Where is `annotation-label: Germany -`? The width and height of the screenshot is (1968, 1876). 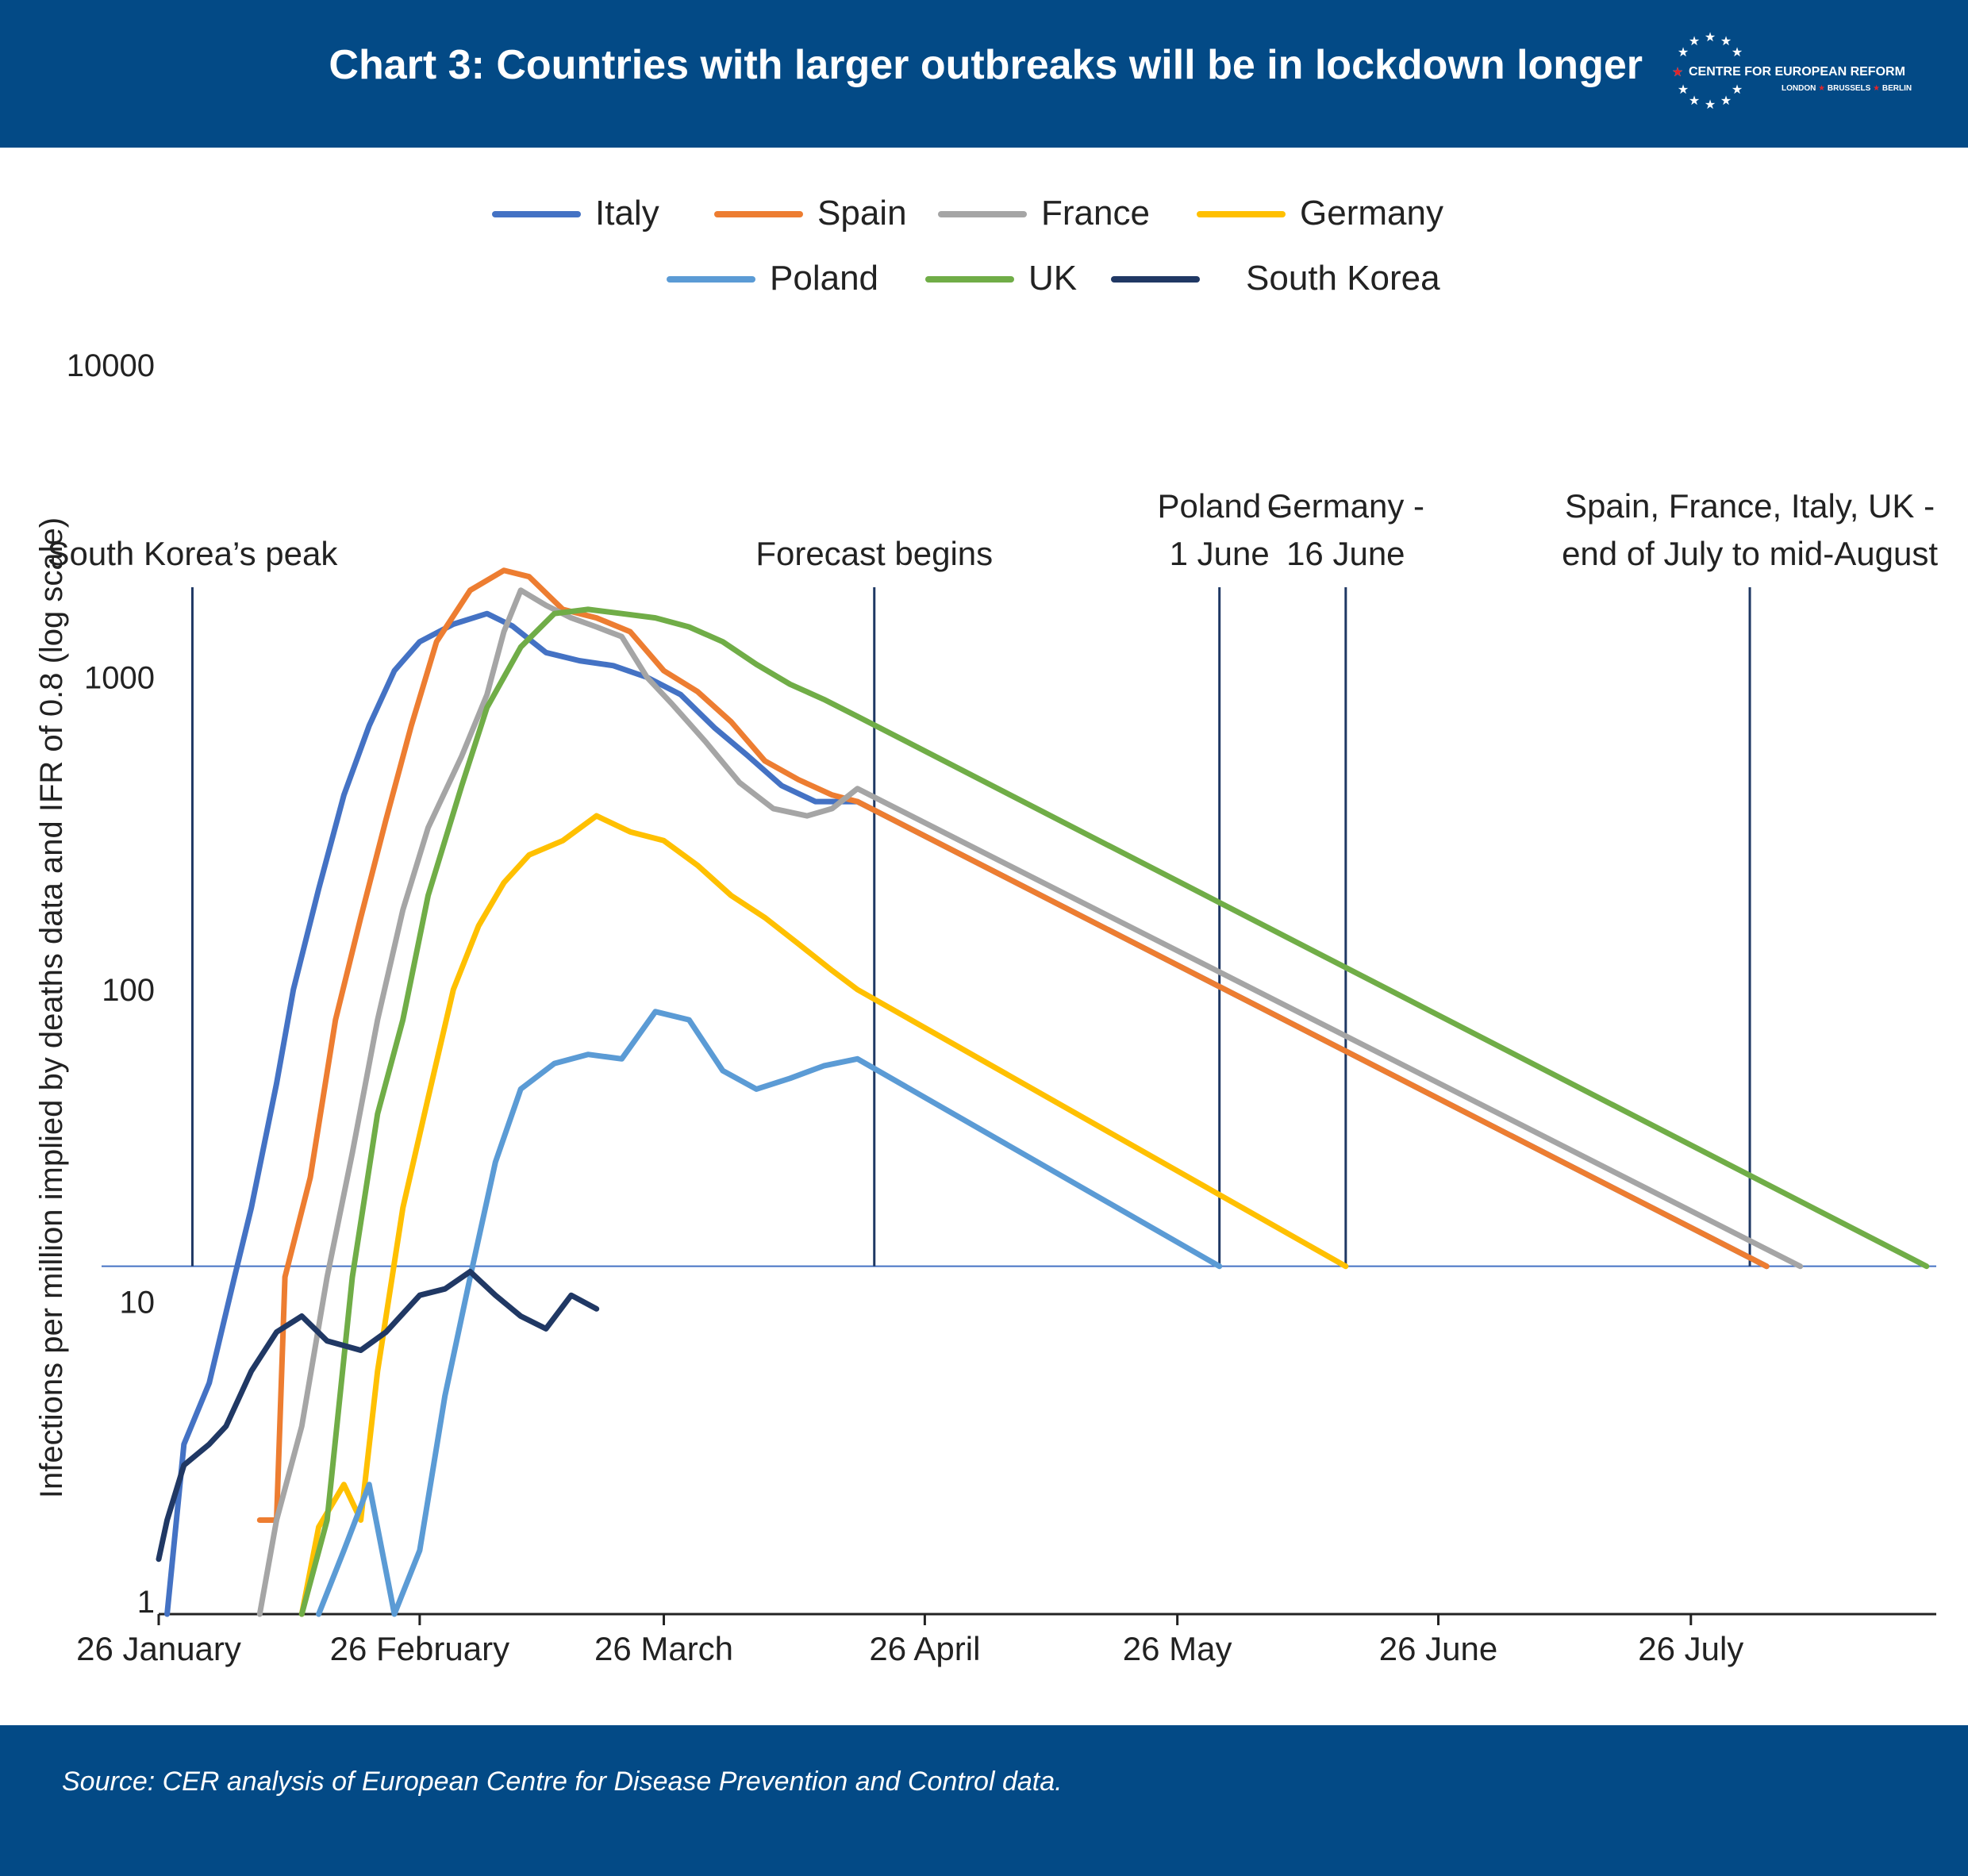 annotation-label: Germany - is located at coordinates (1346, 506).